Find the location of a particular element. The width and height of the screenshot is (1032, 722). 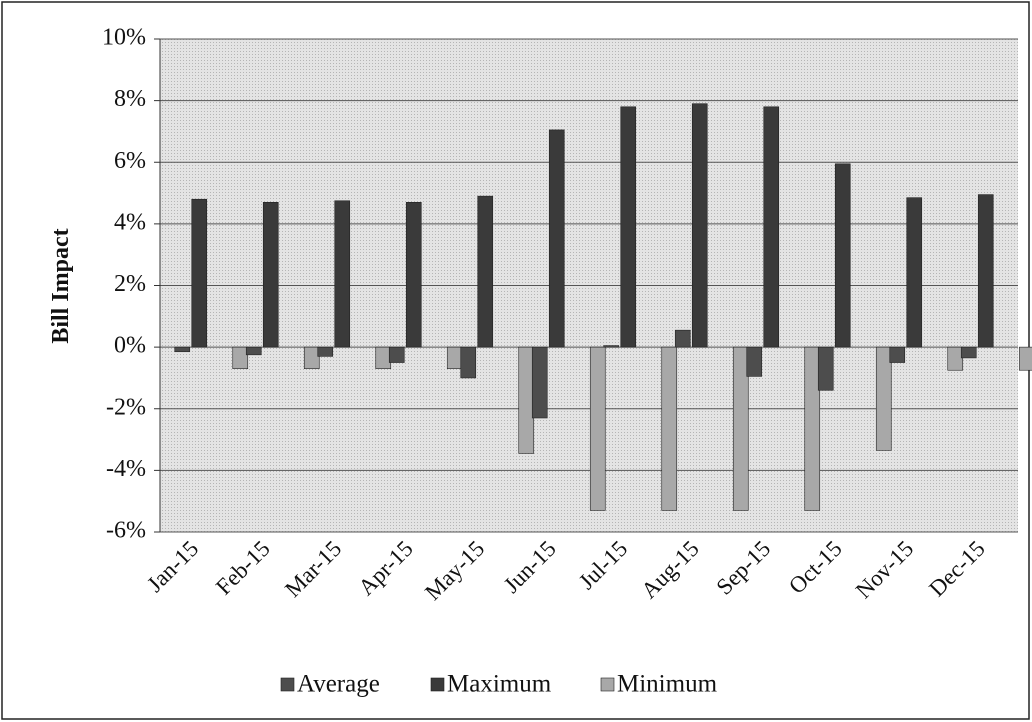

legend-label: Maximum is located at coordinates (499, 684).